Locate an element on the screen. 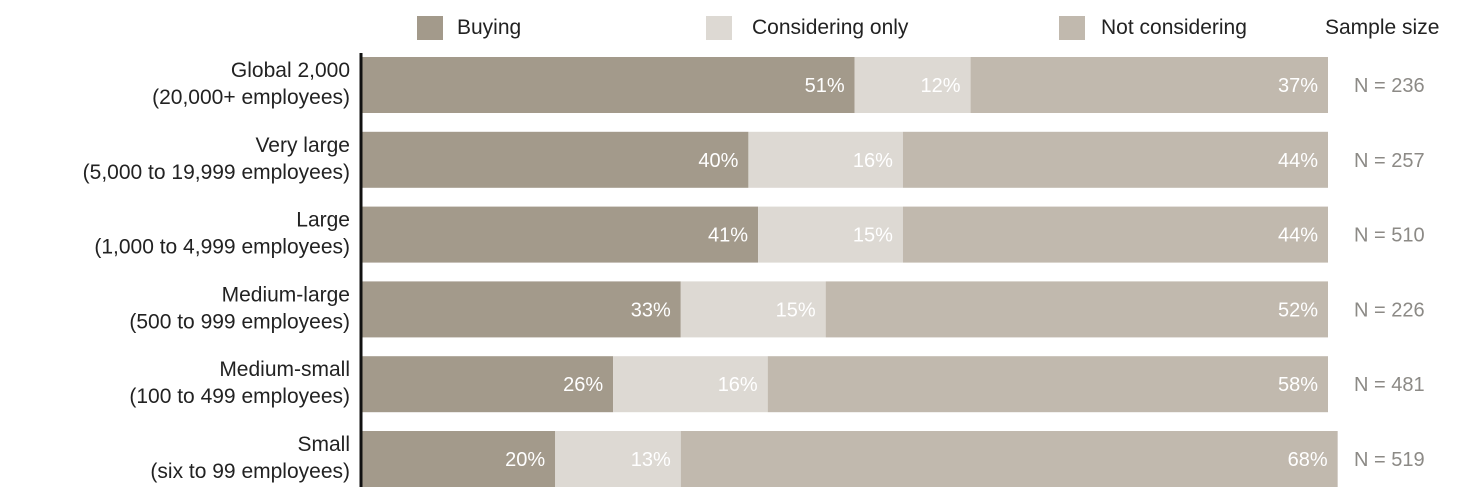 Image resolution: width=1460 pixels, height=487 pixels. data-label-not-considering-1: 44% is located at coordinates (1298, 161).